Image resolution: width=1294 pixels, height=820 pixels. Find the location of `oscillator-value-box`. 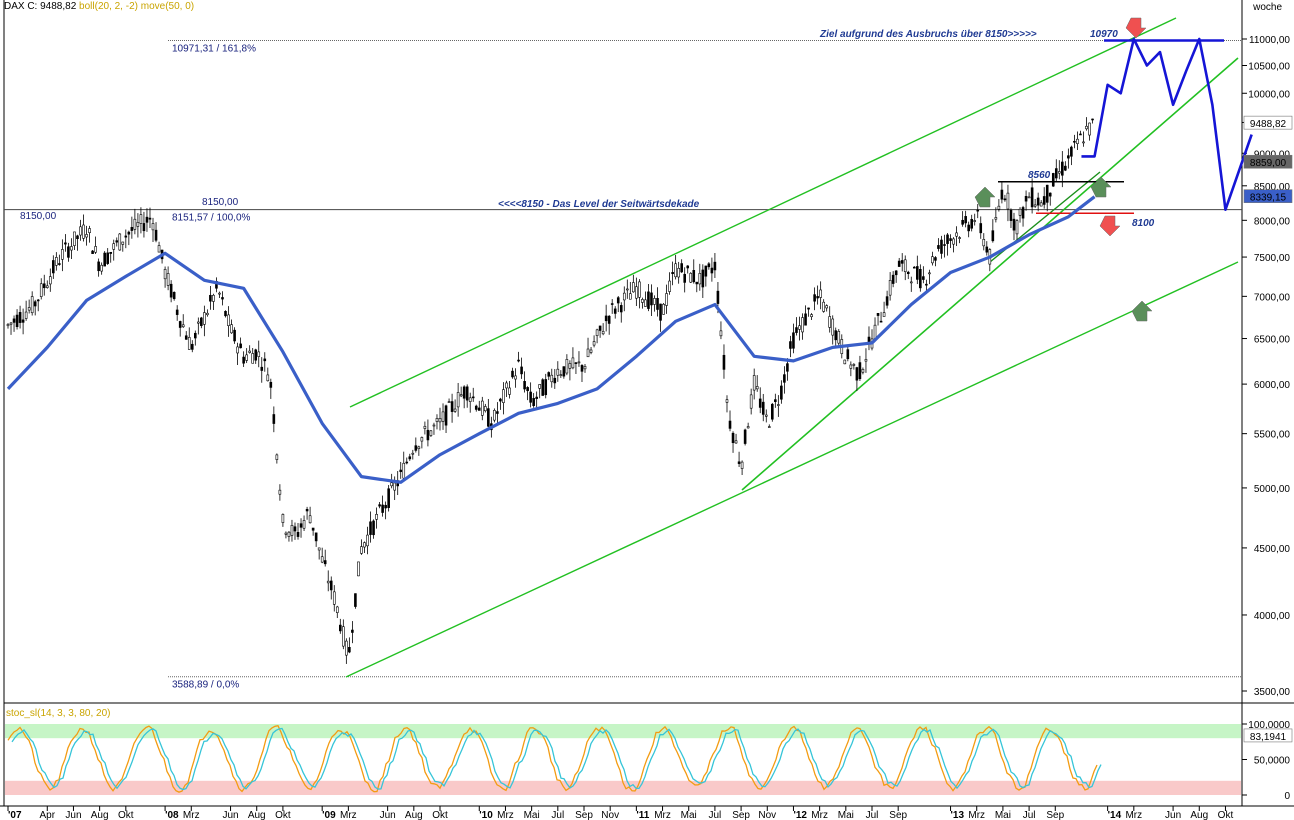

oscillator-value-box is located at coordinates (1268, 735).